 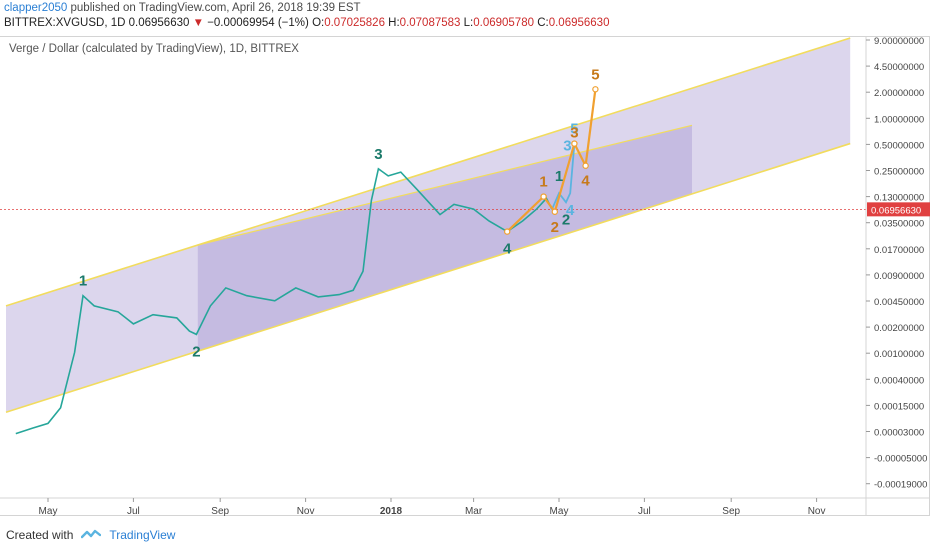 What do you see at coordinates (54, 23) in the screenshot?
I see `symbol-label: BITTREX:XVGUSD` at bounding box center [54, 23].